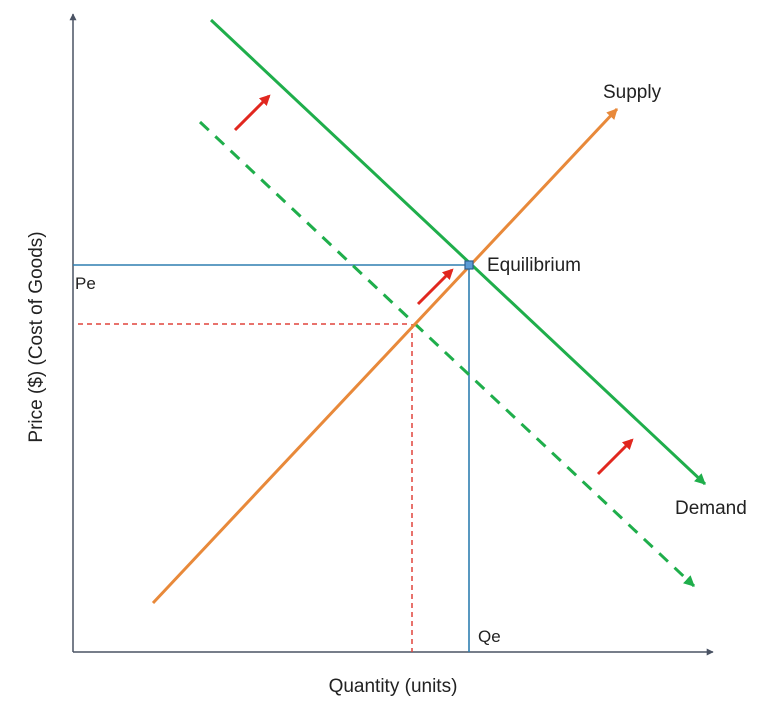  What do you see at coordinates (632, 92) in the screenshot?
I see `supply-label: Supply` at bounding box center [632, 92].